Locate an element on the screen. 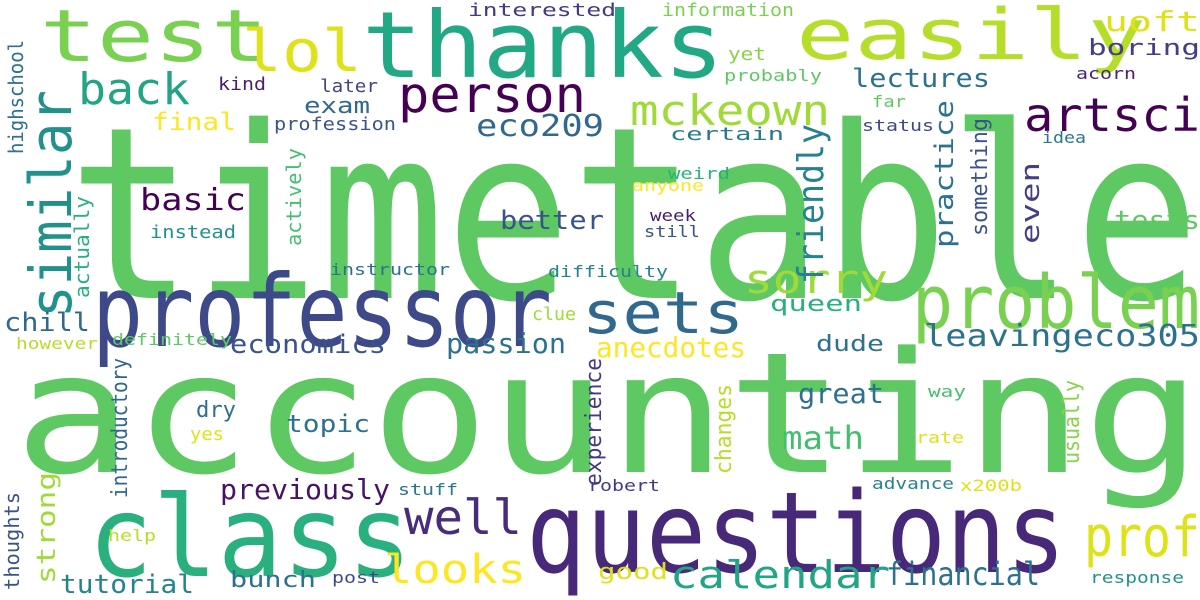 This screenshot has height=600, width=1200. word-information: information is located at coordinates (728, 10).